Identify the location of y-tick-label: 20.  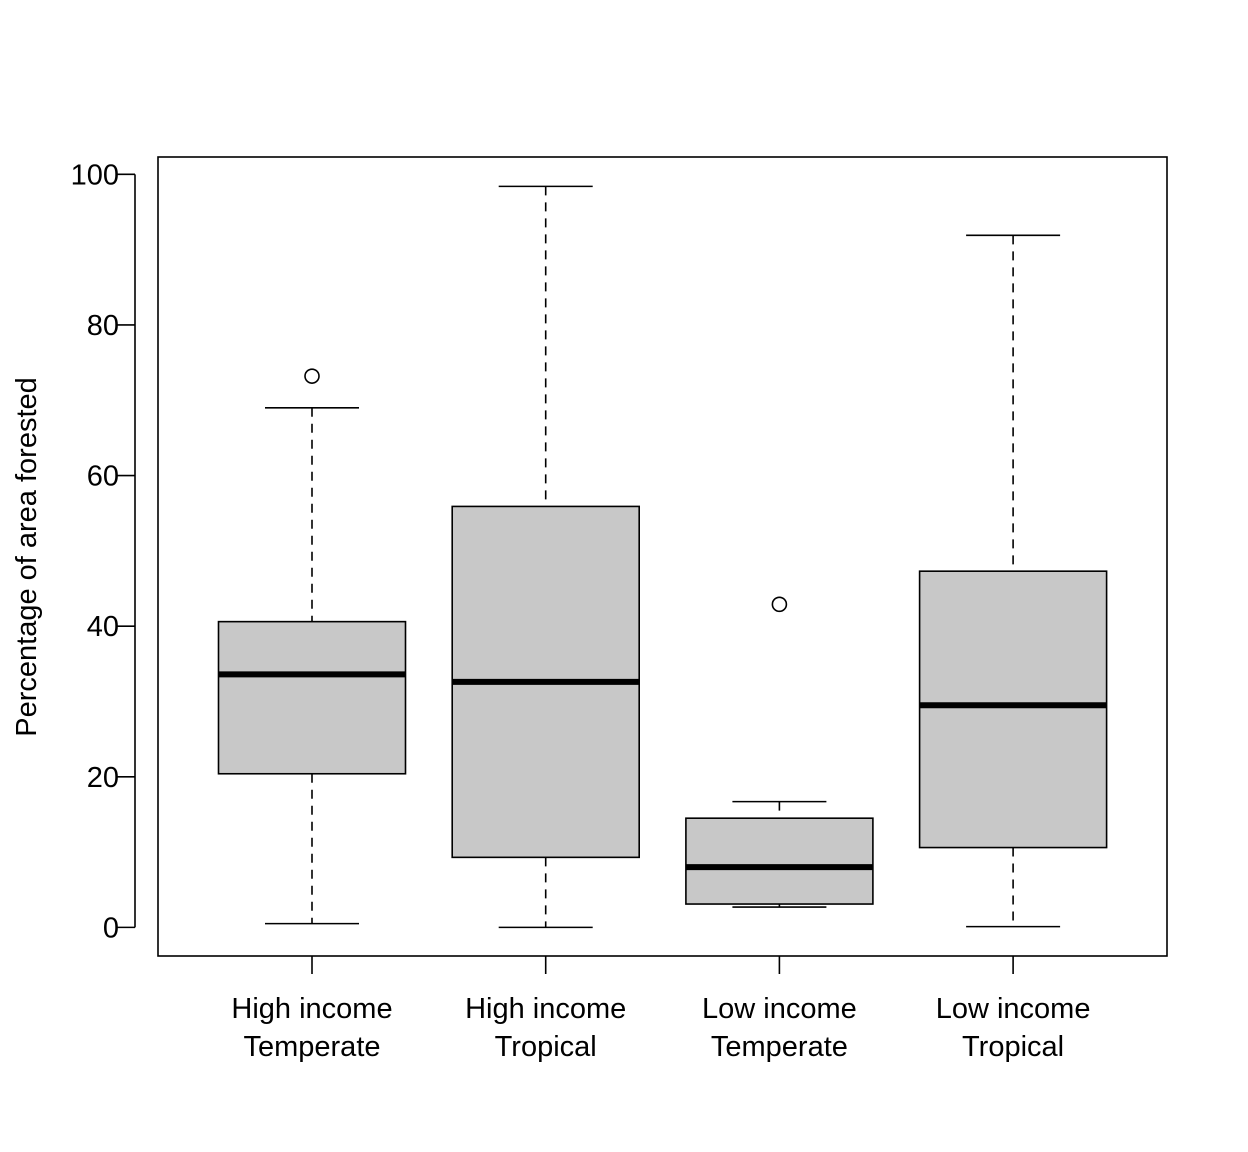
(103, 778).